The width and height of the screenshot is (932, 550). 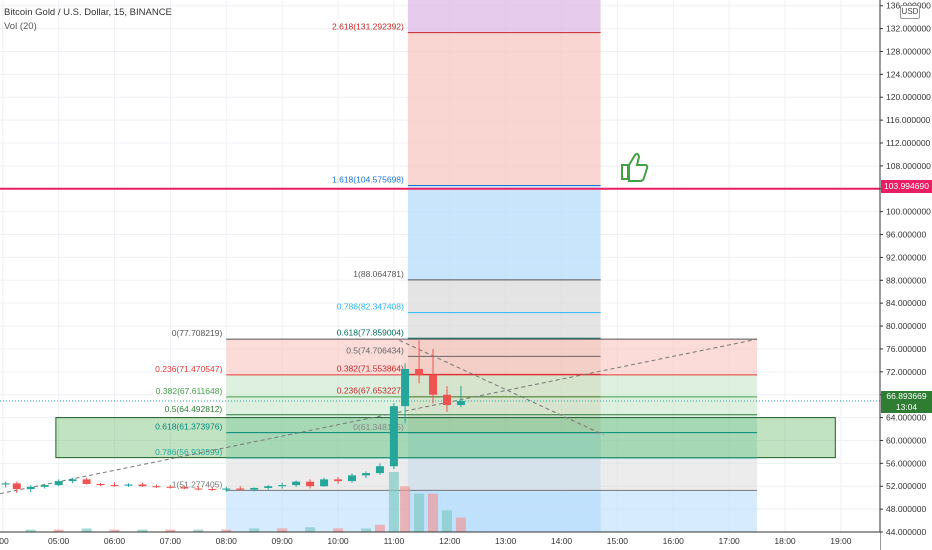 What do you see at coordinates (378, 274) in the screenshot?
I see `fib-extension-label: 1(88.064781)` at bounding box center [378, 274].